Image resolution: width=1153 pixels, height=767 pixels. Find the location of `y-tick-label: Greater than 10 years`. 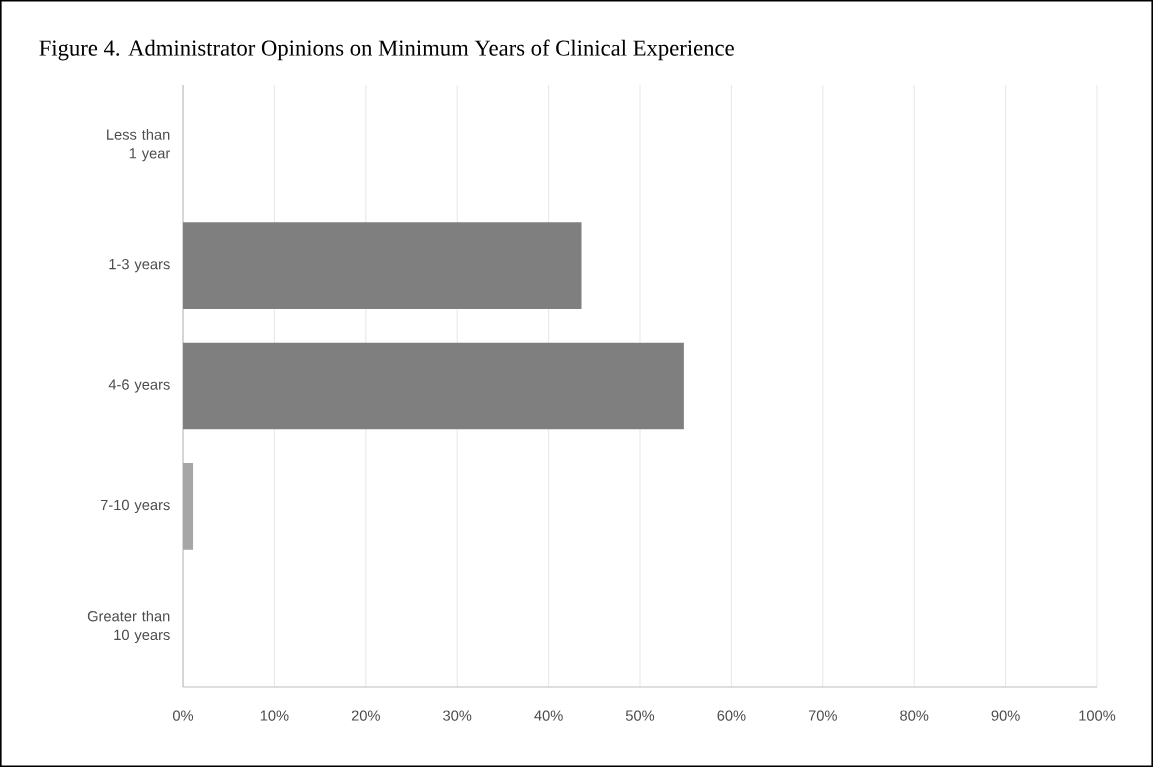

y-tick-label: Greater than 10 years is located at coordinates (128, 626).